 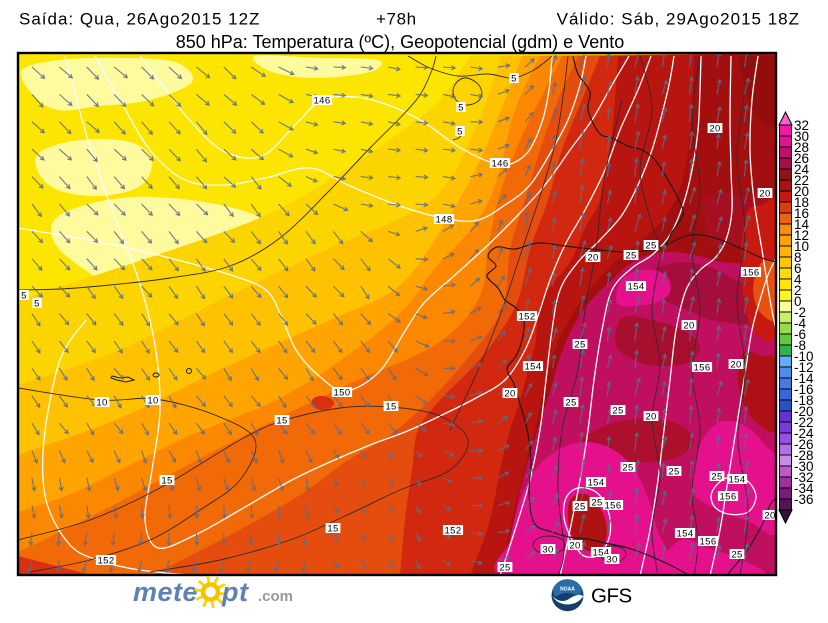 What do you see at coordinates (804, 477) in the screenshot?
I see `svg-text: -32` at bounding box center [804, 477].